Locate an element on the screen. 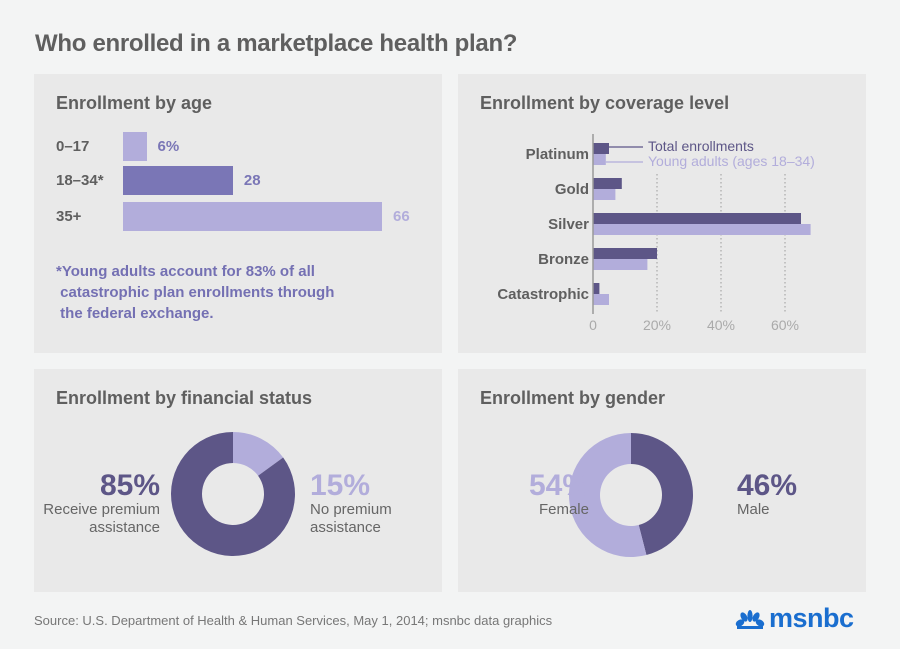  receive-premium-assistance-slice is located at coordinates (233, 494).